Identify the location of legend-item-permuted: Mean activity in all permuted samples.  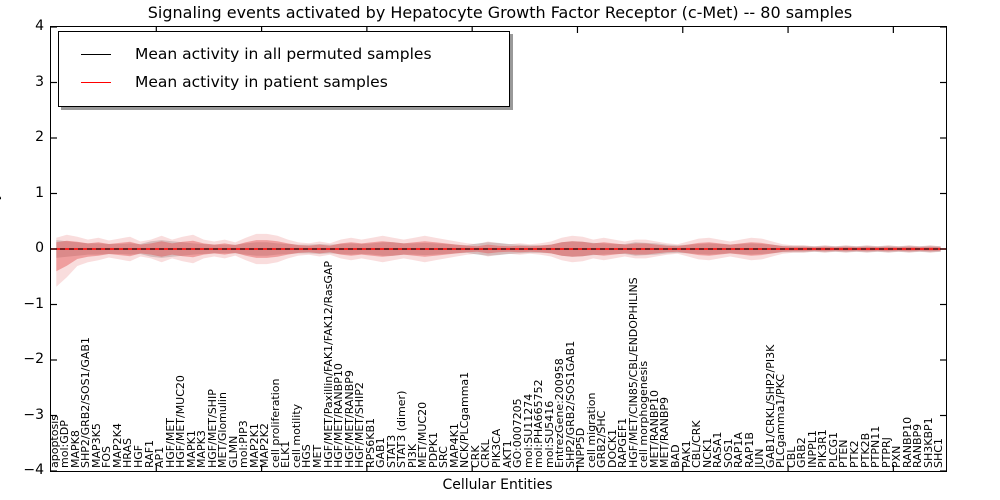
(284, 54).